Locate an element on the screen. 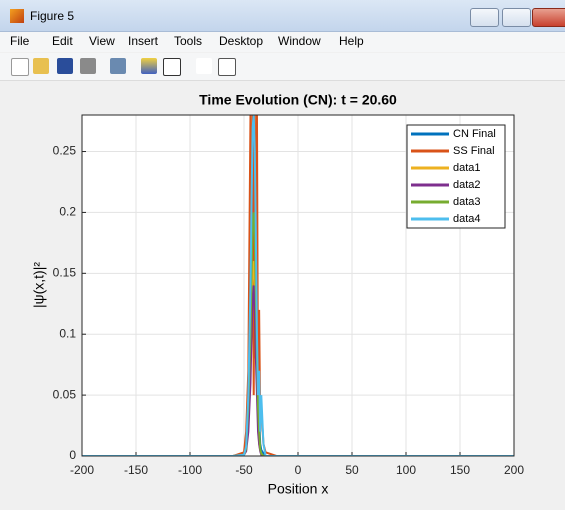  x-tick-label: 50 is located at coordinates (352, 470).